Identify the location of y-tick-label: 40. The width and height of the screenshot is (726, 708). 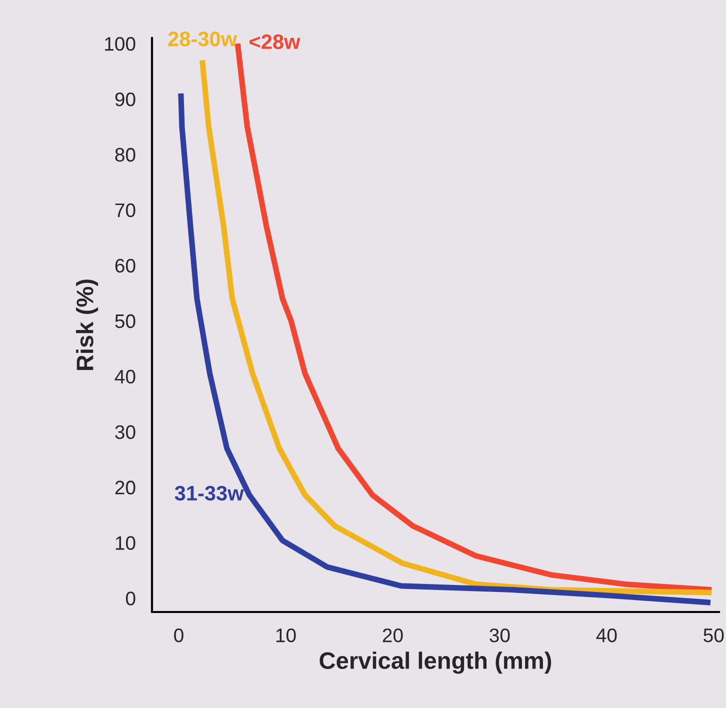
(125, 377).